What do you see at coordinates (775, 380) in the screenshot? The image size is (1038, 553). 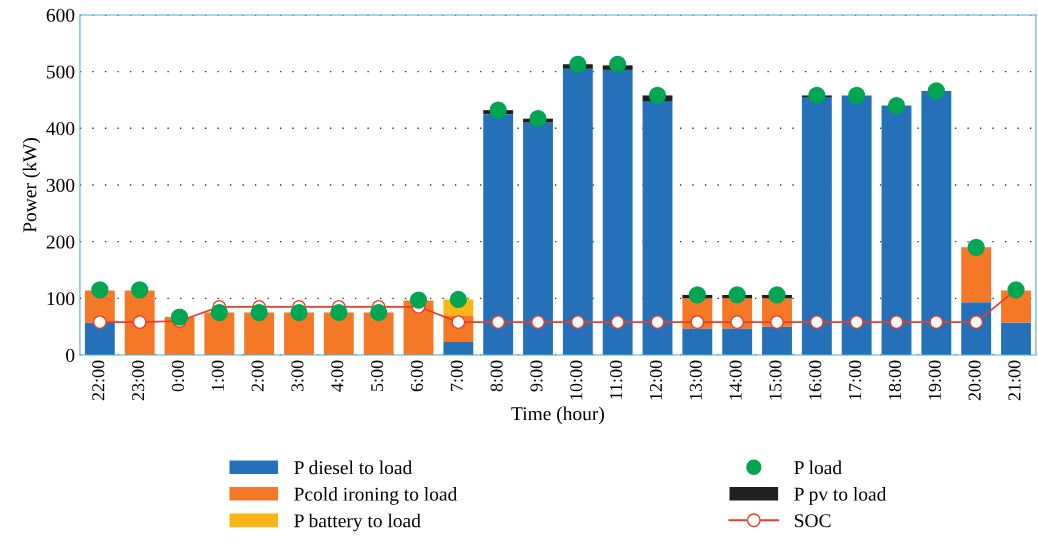 I see `x-tick-label: 15:00` at bounding box center [775, 380].